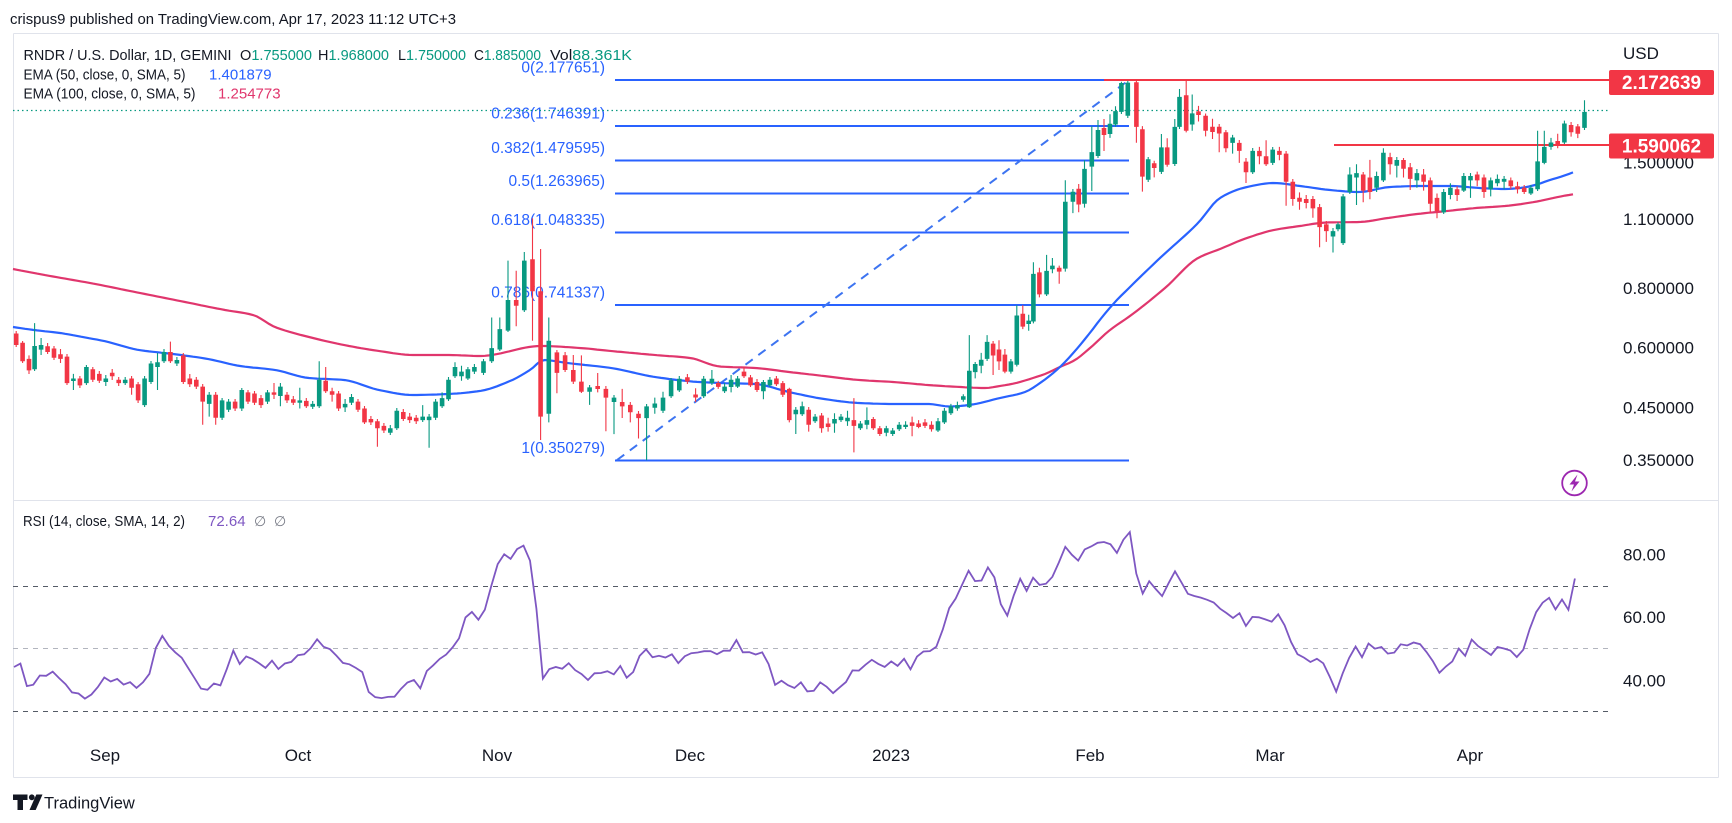  Describe the element at coordinates (1658, 219) in the screenshot. I see `svg-text: 1.100000` at that location.